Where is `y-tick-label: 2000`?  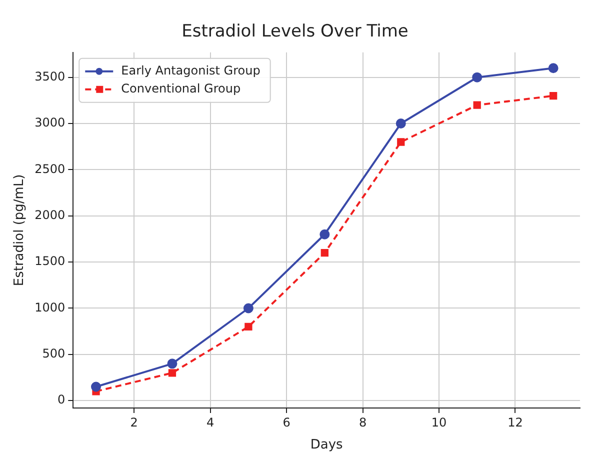
y-tick-label: 2000 is located at coordinates (50, 215).